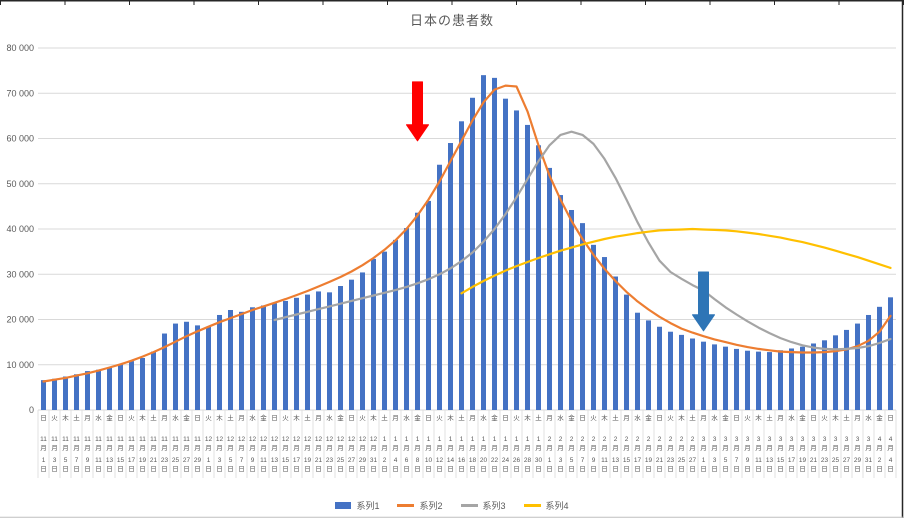 This screenshot has width=904, height=518. I want to click on x-axis-label: 土, so click(461, 417).